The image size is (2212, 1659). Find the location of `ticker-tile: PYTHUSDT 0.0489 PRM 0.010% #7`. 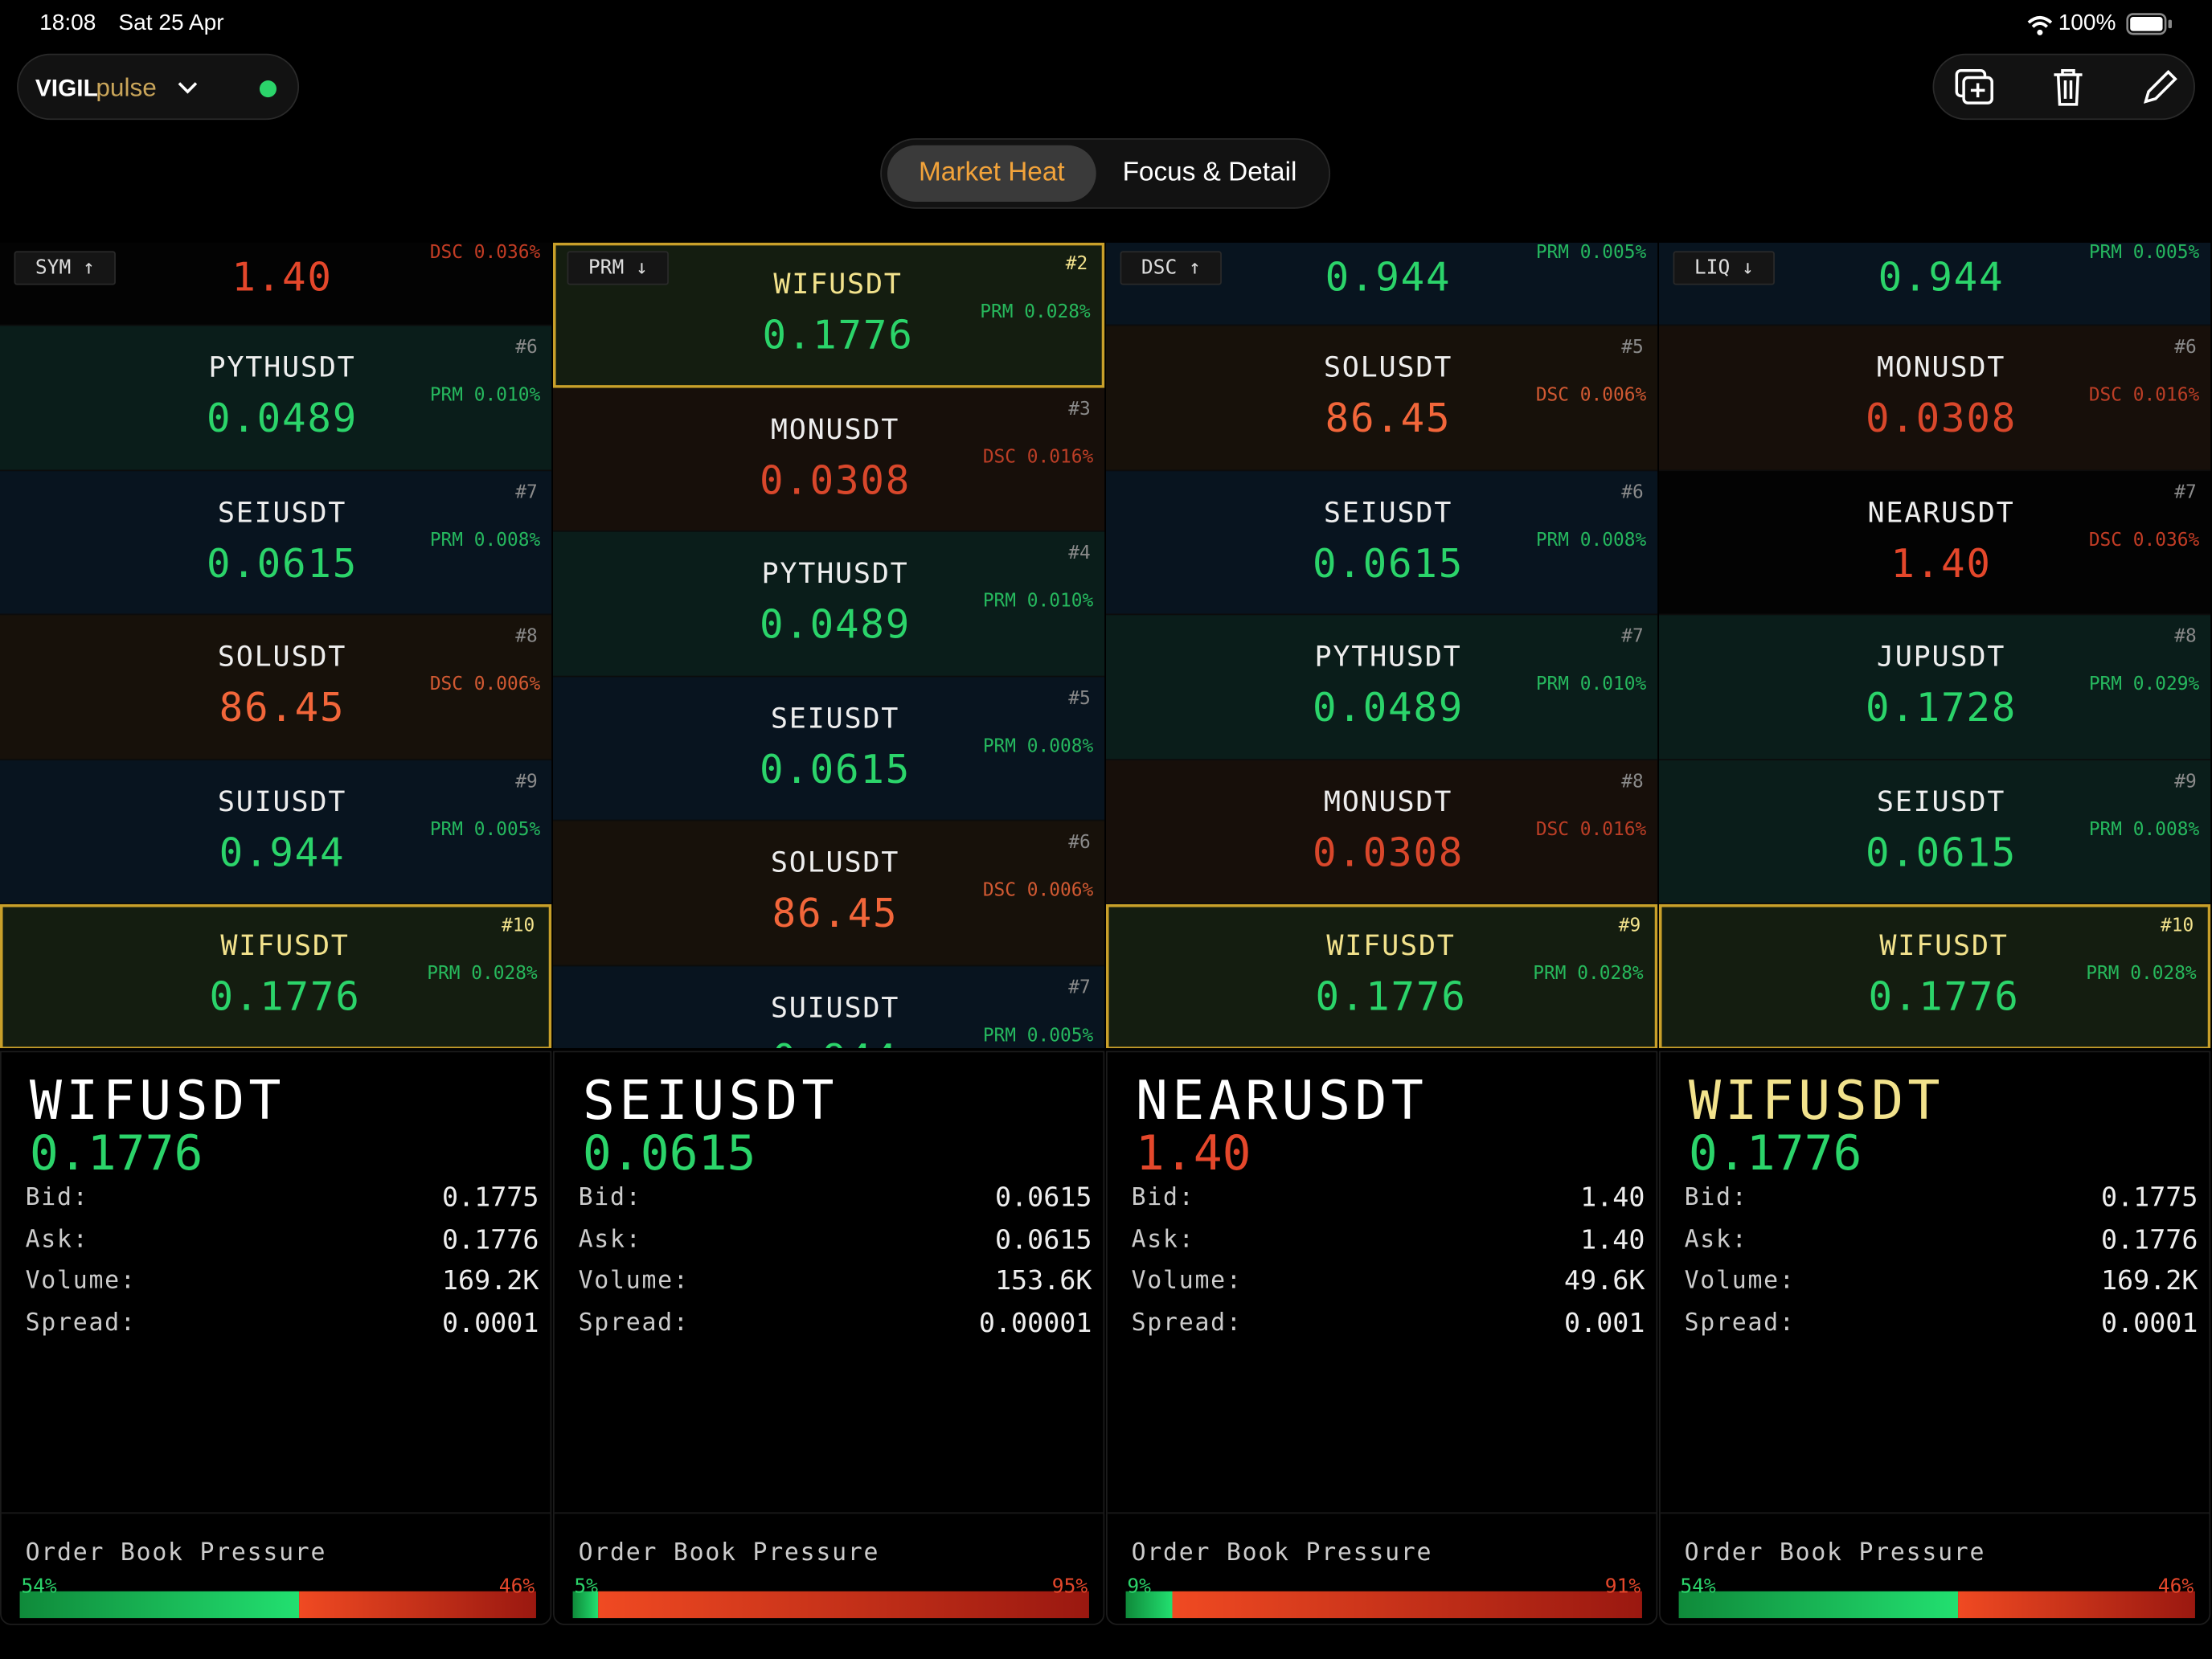

ticker-tile: PYTHUSDT 0.0489 PRM 0.010% #7 is located at coordinates (1382, 687).